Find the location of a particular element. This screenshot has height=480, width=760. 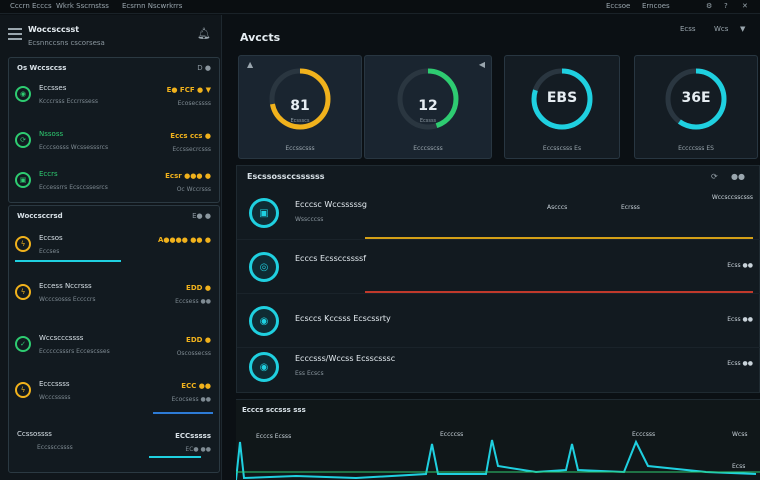

gauge-value: 36E is located at coordinates (696, 98).